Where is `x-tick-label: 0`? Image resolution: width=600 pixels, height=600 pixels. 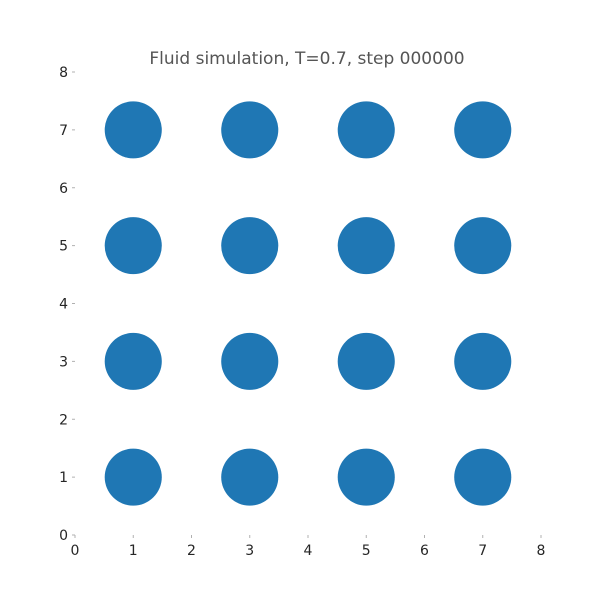 x-tick-label: 0 is located at coordinates (75, 551).